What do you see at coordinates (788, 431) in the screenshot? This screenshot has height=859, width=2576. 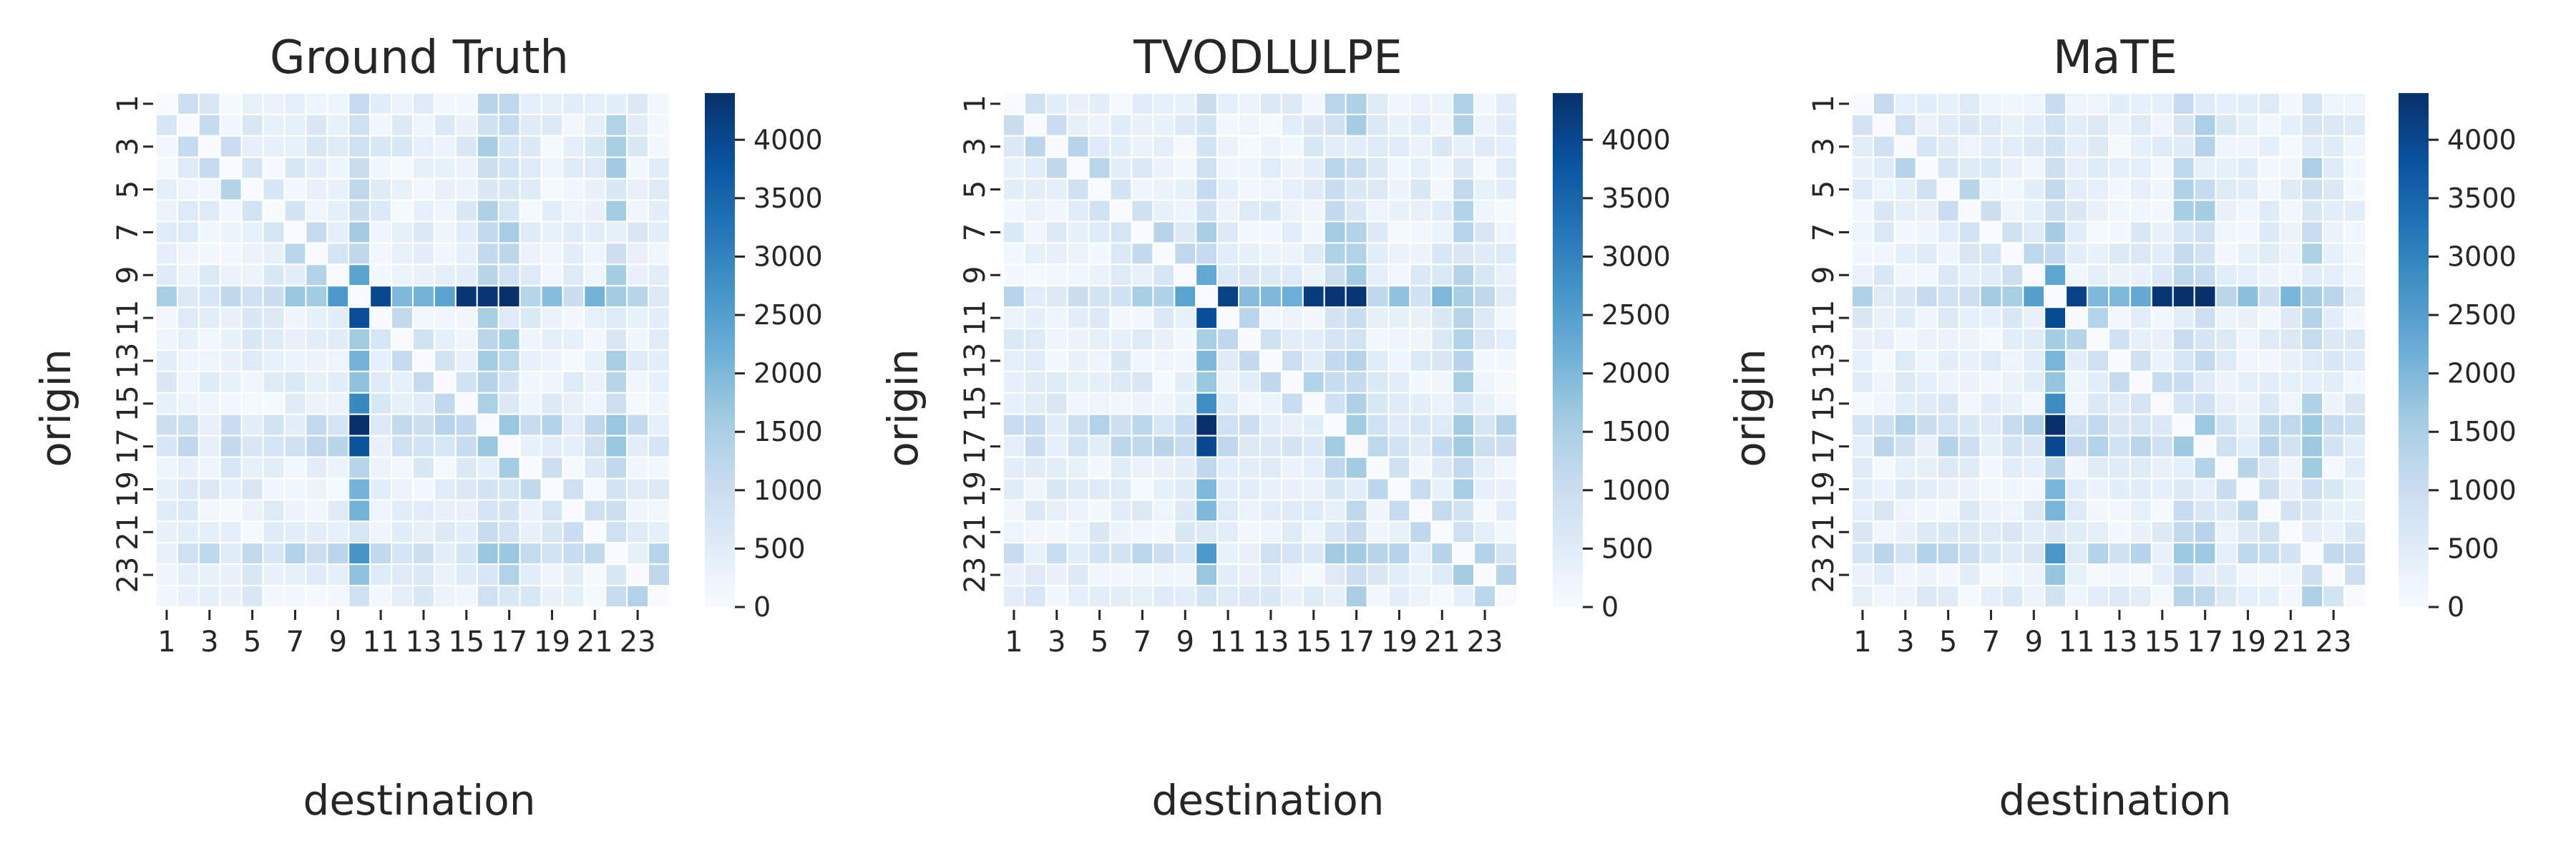 I see `colorbar-tick-label: 1500` at bounding box center [788, 431].